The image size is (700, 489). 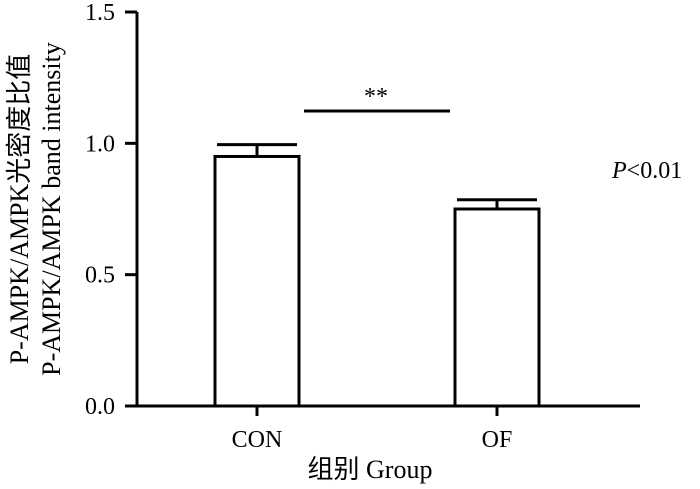 I want to click on y-tick-label: 1.0, so click(x=100, y=144).